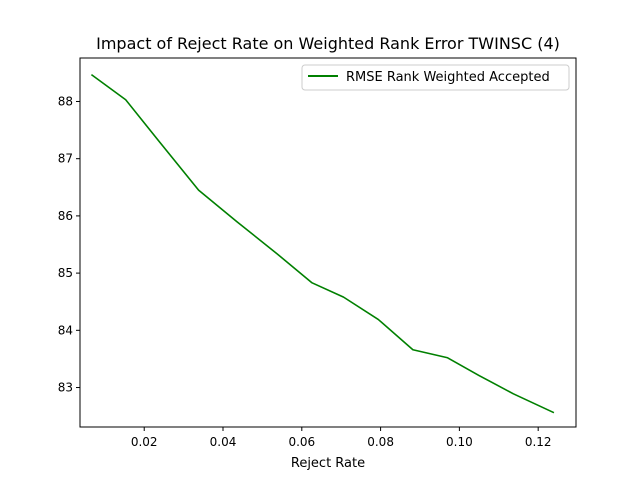 Image resolution: width=640 pixels, height=480 pixels. I want to click on x-tick-label: 0.12, so click(538, 442).